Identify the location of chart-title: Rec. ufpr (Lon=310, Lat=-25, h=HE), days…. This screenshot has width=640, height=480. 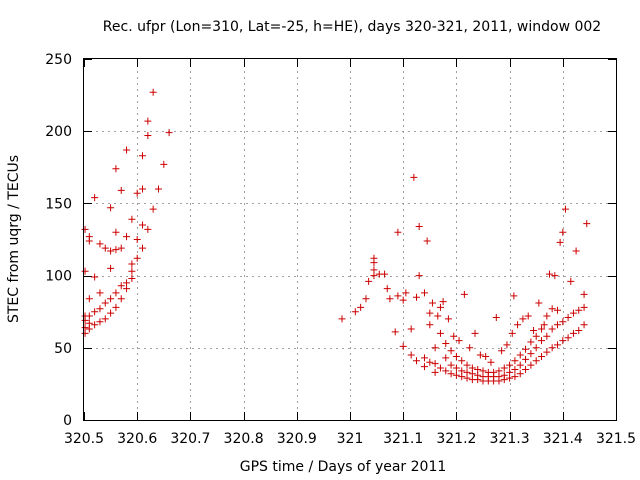
(352, 27).